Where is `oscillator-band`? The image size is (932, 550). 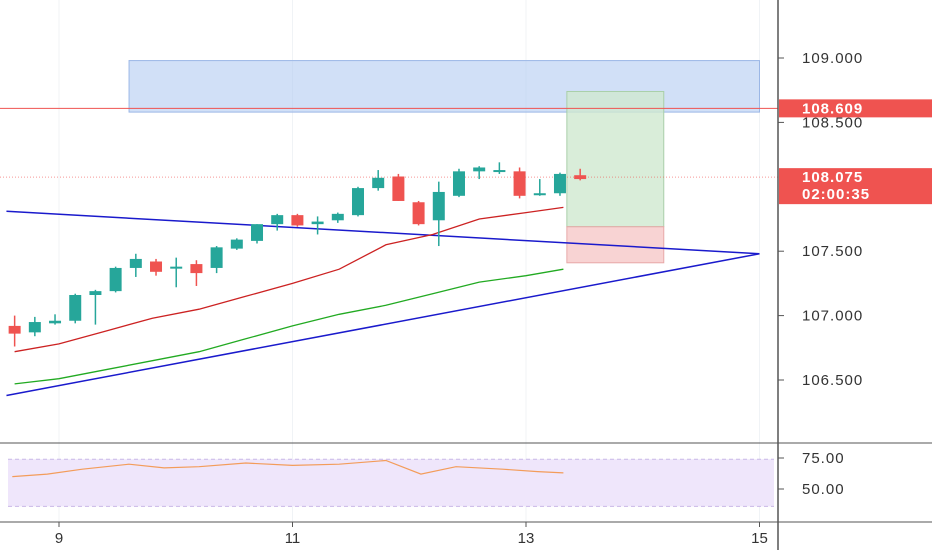 oscillator-band is located at coordinates (391, 483).